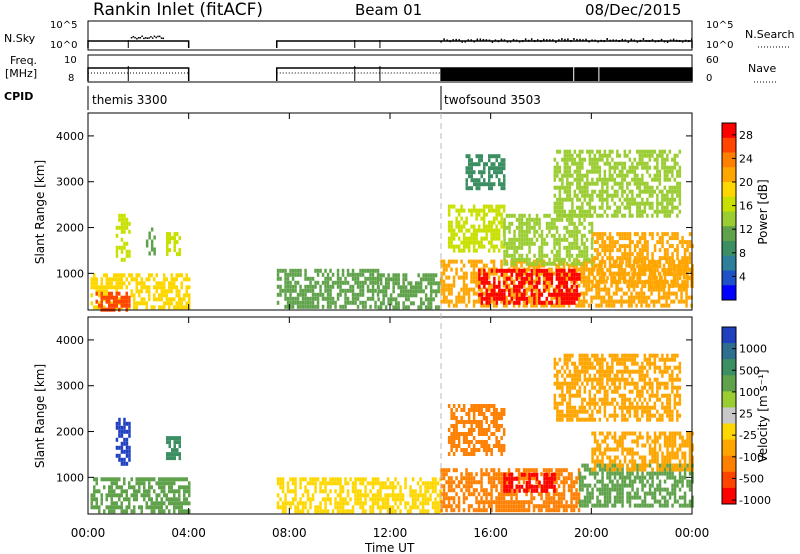 This screenshot has height=554, width=800. What do you see at coordinates (550, 40) in the screenshot?
I see `nsky-dot` at bounding box center [550, 40].